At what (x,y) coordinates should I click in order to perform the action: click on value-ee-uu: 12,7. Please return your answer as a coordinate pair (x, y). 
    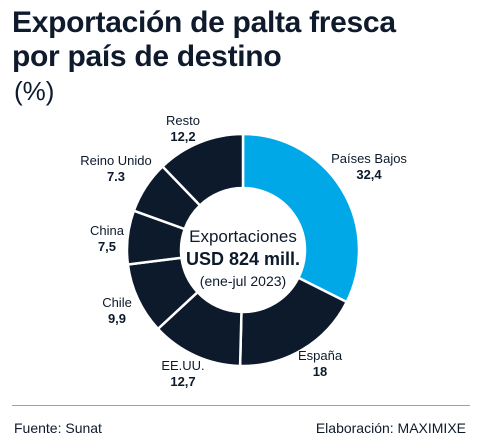
    Looking at the image, I should click on (182, 381).